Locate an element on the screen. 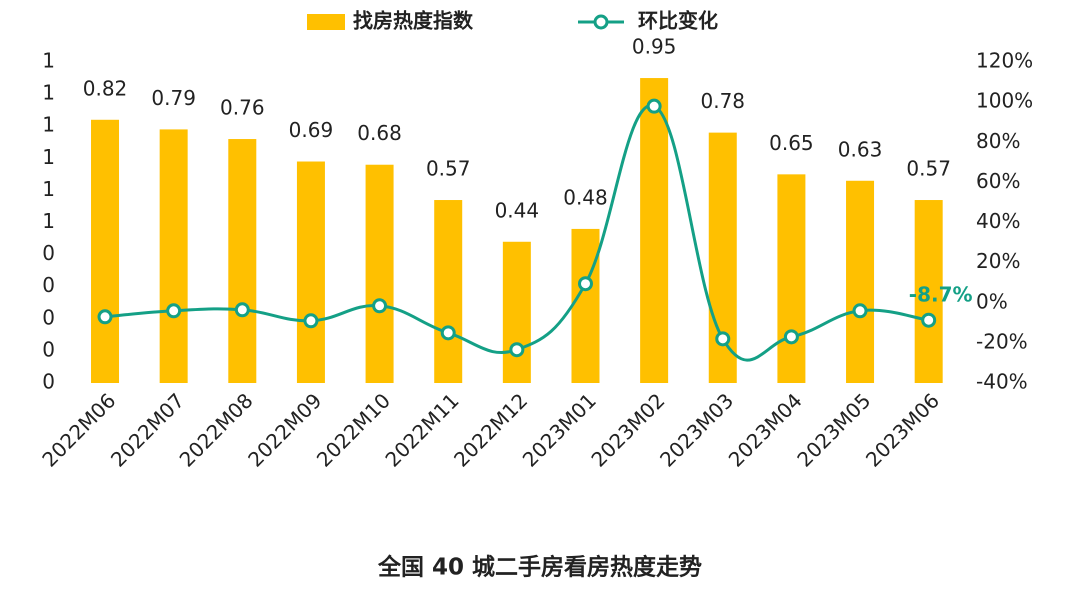  legend-label: 环比变化 is located at coordinates (678, 21).